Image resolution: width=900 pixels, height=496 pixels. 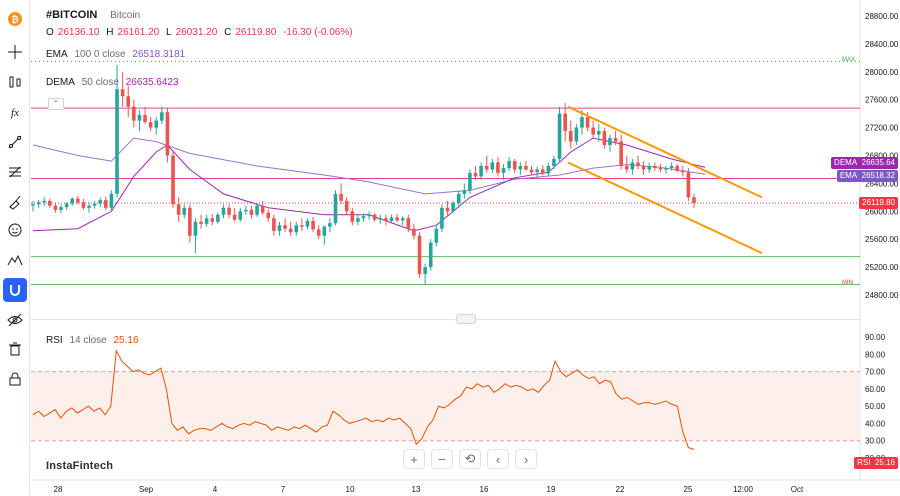 What do you see at coordinates (72, 15) in the screenshot?
I see `symbol-ticker: #BITCOIN` at bounding box center [72, 15].